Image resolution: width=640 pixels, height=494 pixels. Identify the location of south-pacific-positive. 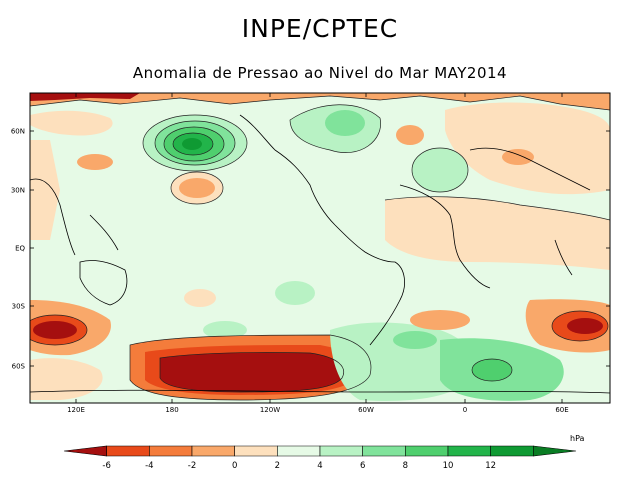
(200, 298).